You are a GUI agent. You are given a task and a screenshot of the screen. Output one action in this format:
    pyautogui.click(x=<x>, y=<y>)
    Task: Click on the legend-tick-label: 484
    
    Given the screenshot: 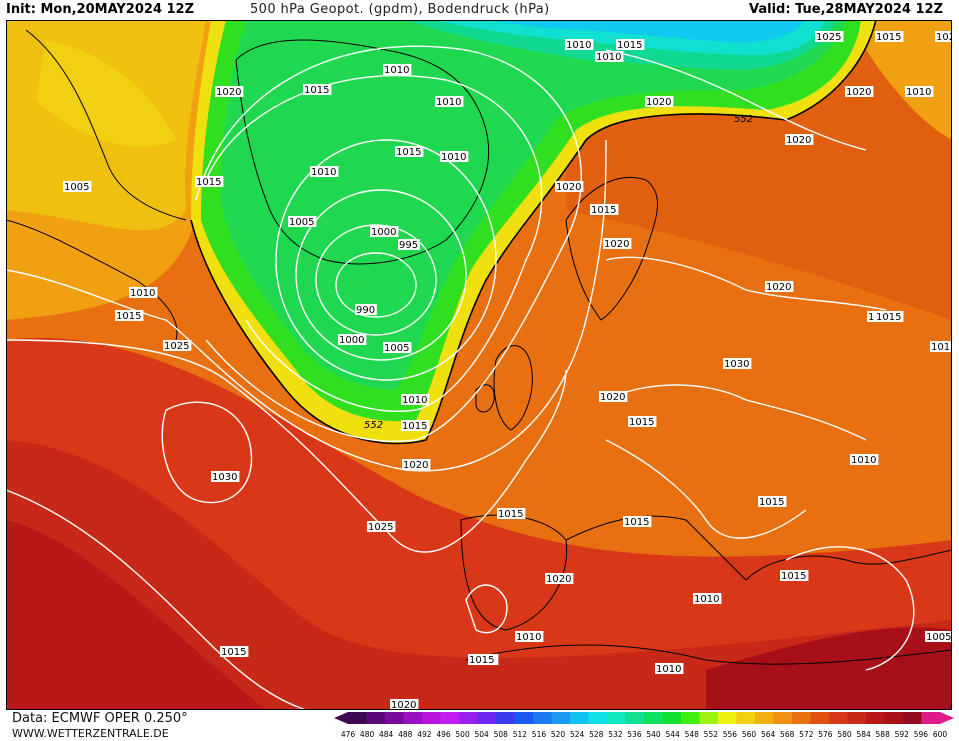 What is the action you would take?
    pyautogui.click(x=386, y=734)
    